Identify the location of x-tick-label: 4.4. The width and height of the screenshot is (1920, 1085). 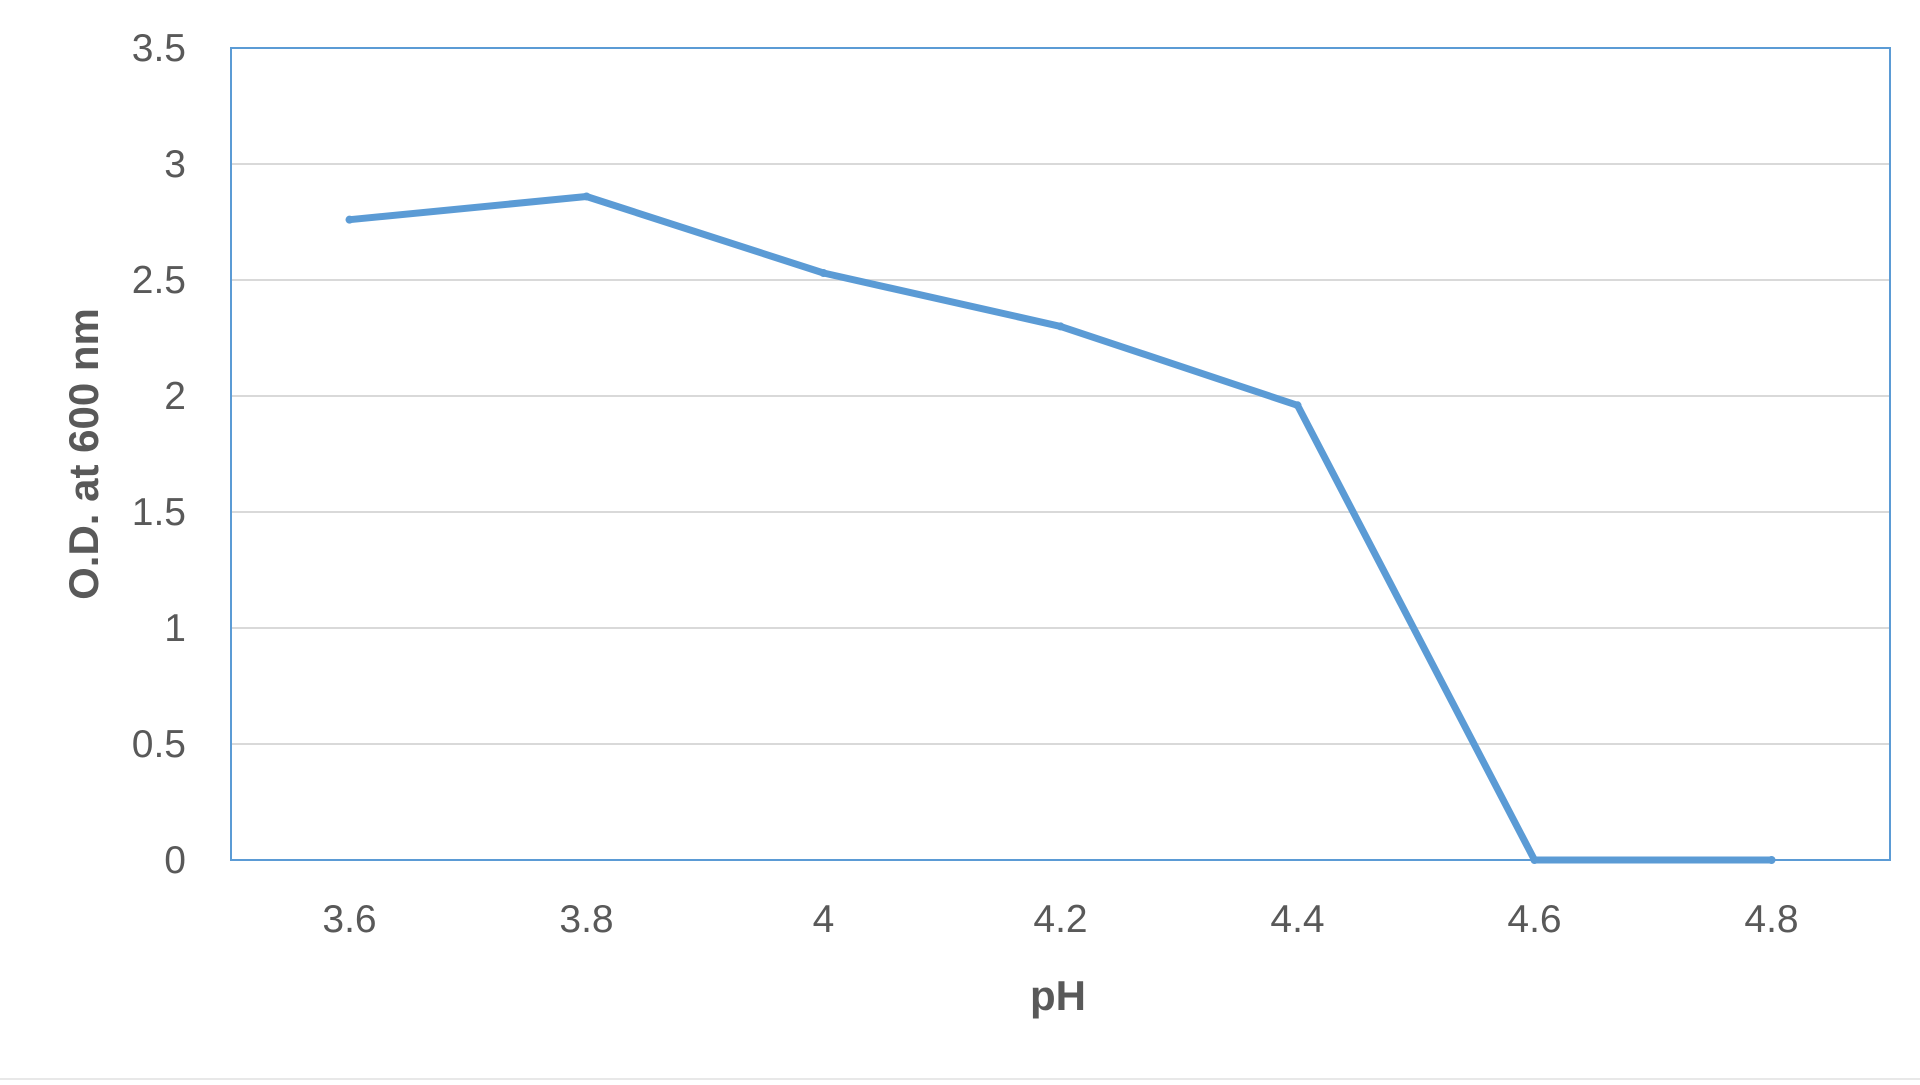
(1297, 919).